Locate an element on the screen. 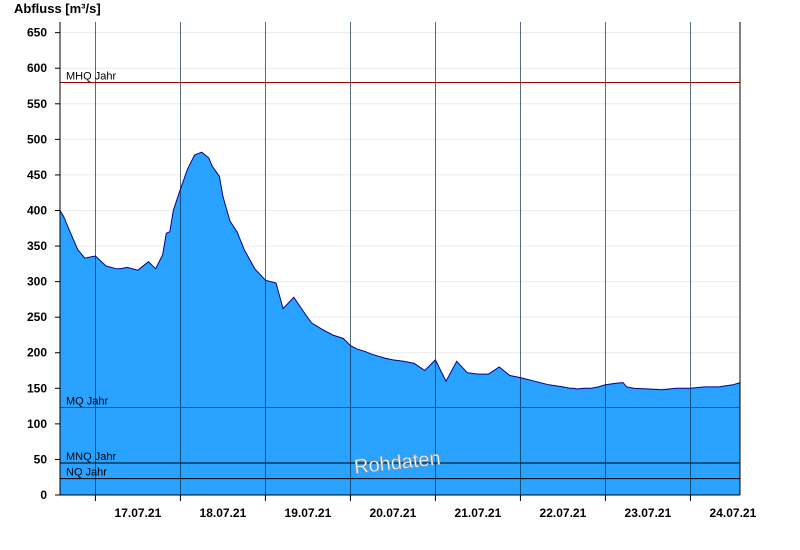  x-tick-label: 18.07.21 is located at coordinates (223, 513).